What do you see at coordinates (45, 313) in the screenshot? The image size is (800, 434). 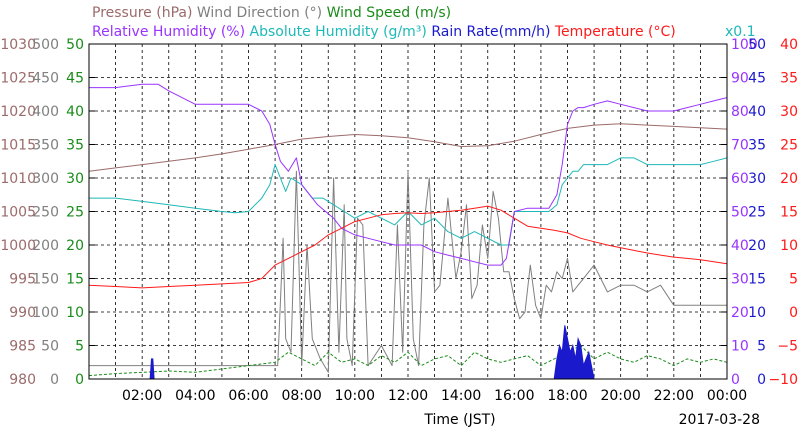 I see `wind-direction-tick-label: 100` at bounding box center [45, 313].